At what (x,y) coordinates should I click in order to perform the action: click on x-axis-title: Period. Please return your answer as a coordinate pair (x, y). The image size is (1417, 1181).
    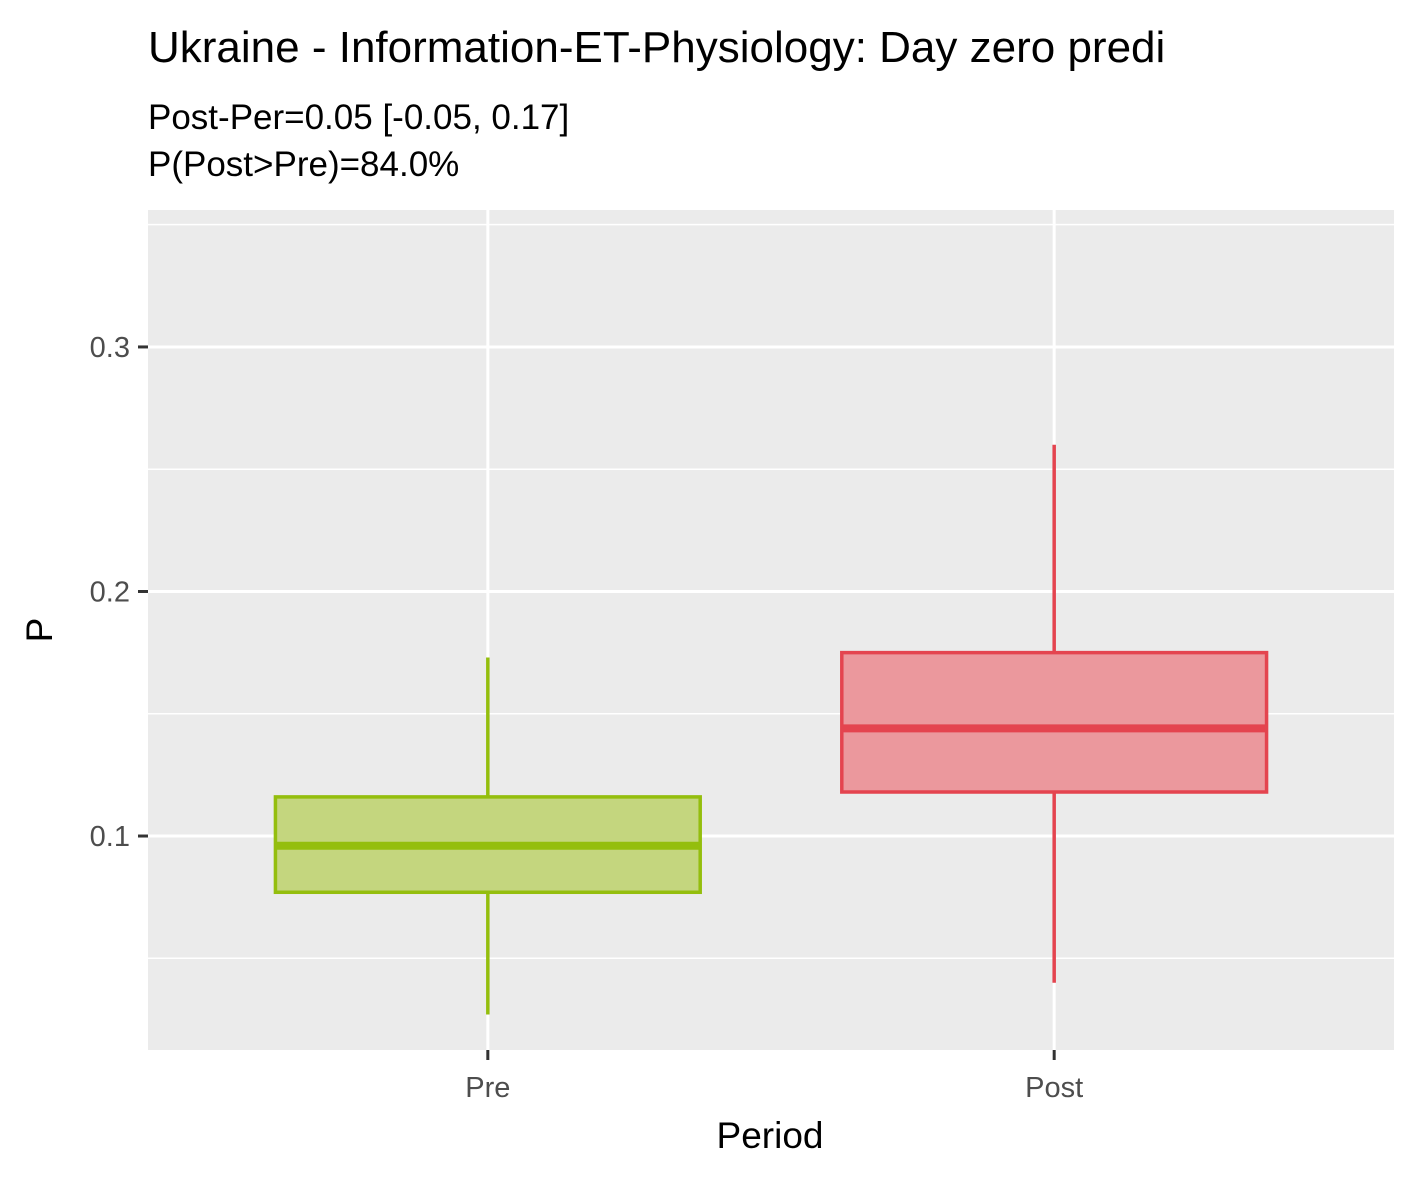
    Looking at the image, I should click on (770, 1135).